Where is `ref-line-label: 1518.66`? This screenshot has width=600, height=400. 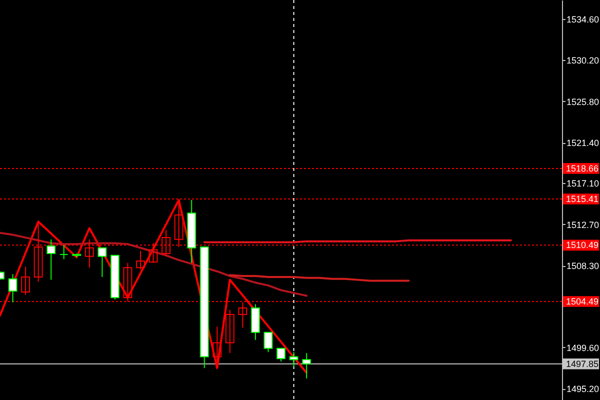
ref-line-label: 1518.66 is located at coordinates (582, 168).